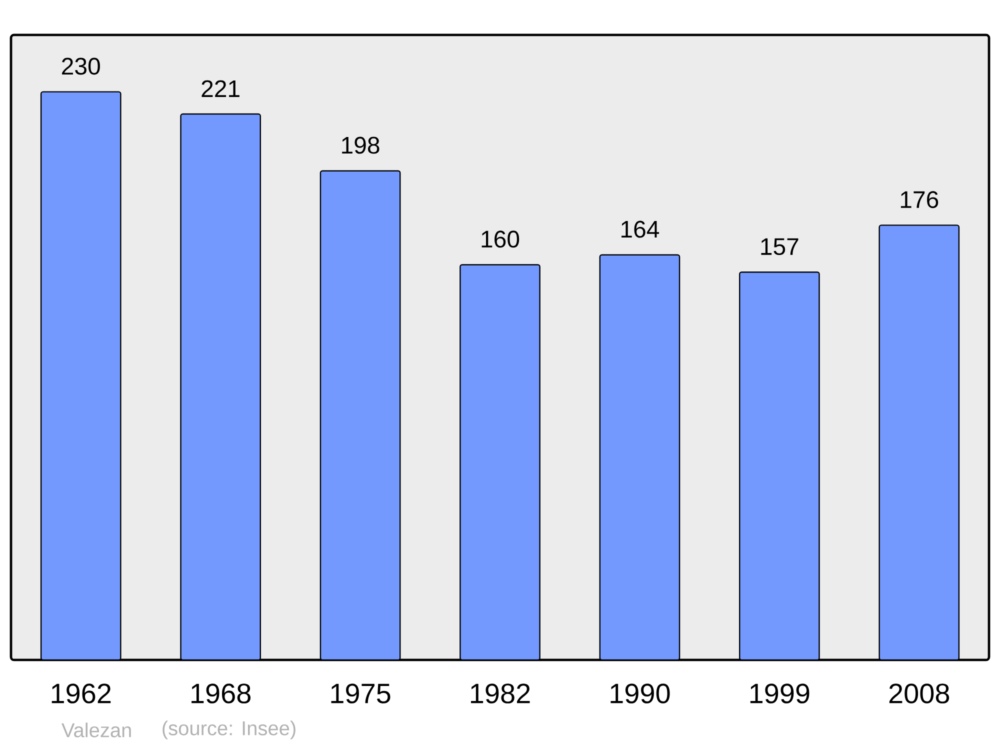  I want to click on x-tick-label: 1990, so click(640, 694).